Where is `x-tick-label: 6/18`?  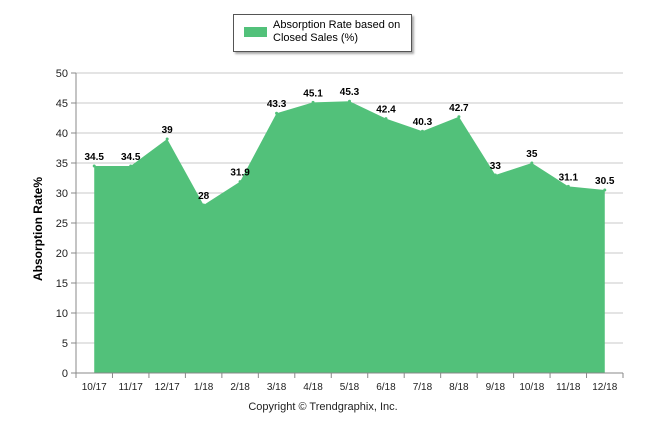 x-tick-label: 6/18 is located at coordinates (386, 387).